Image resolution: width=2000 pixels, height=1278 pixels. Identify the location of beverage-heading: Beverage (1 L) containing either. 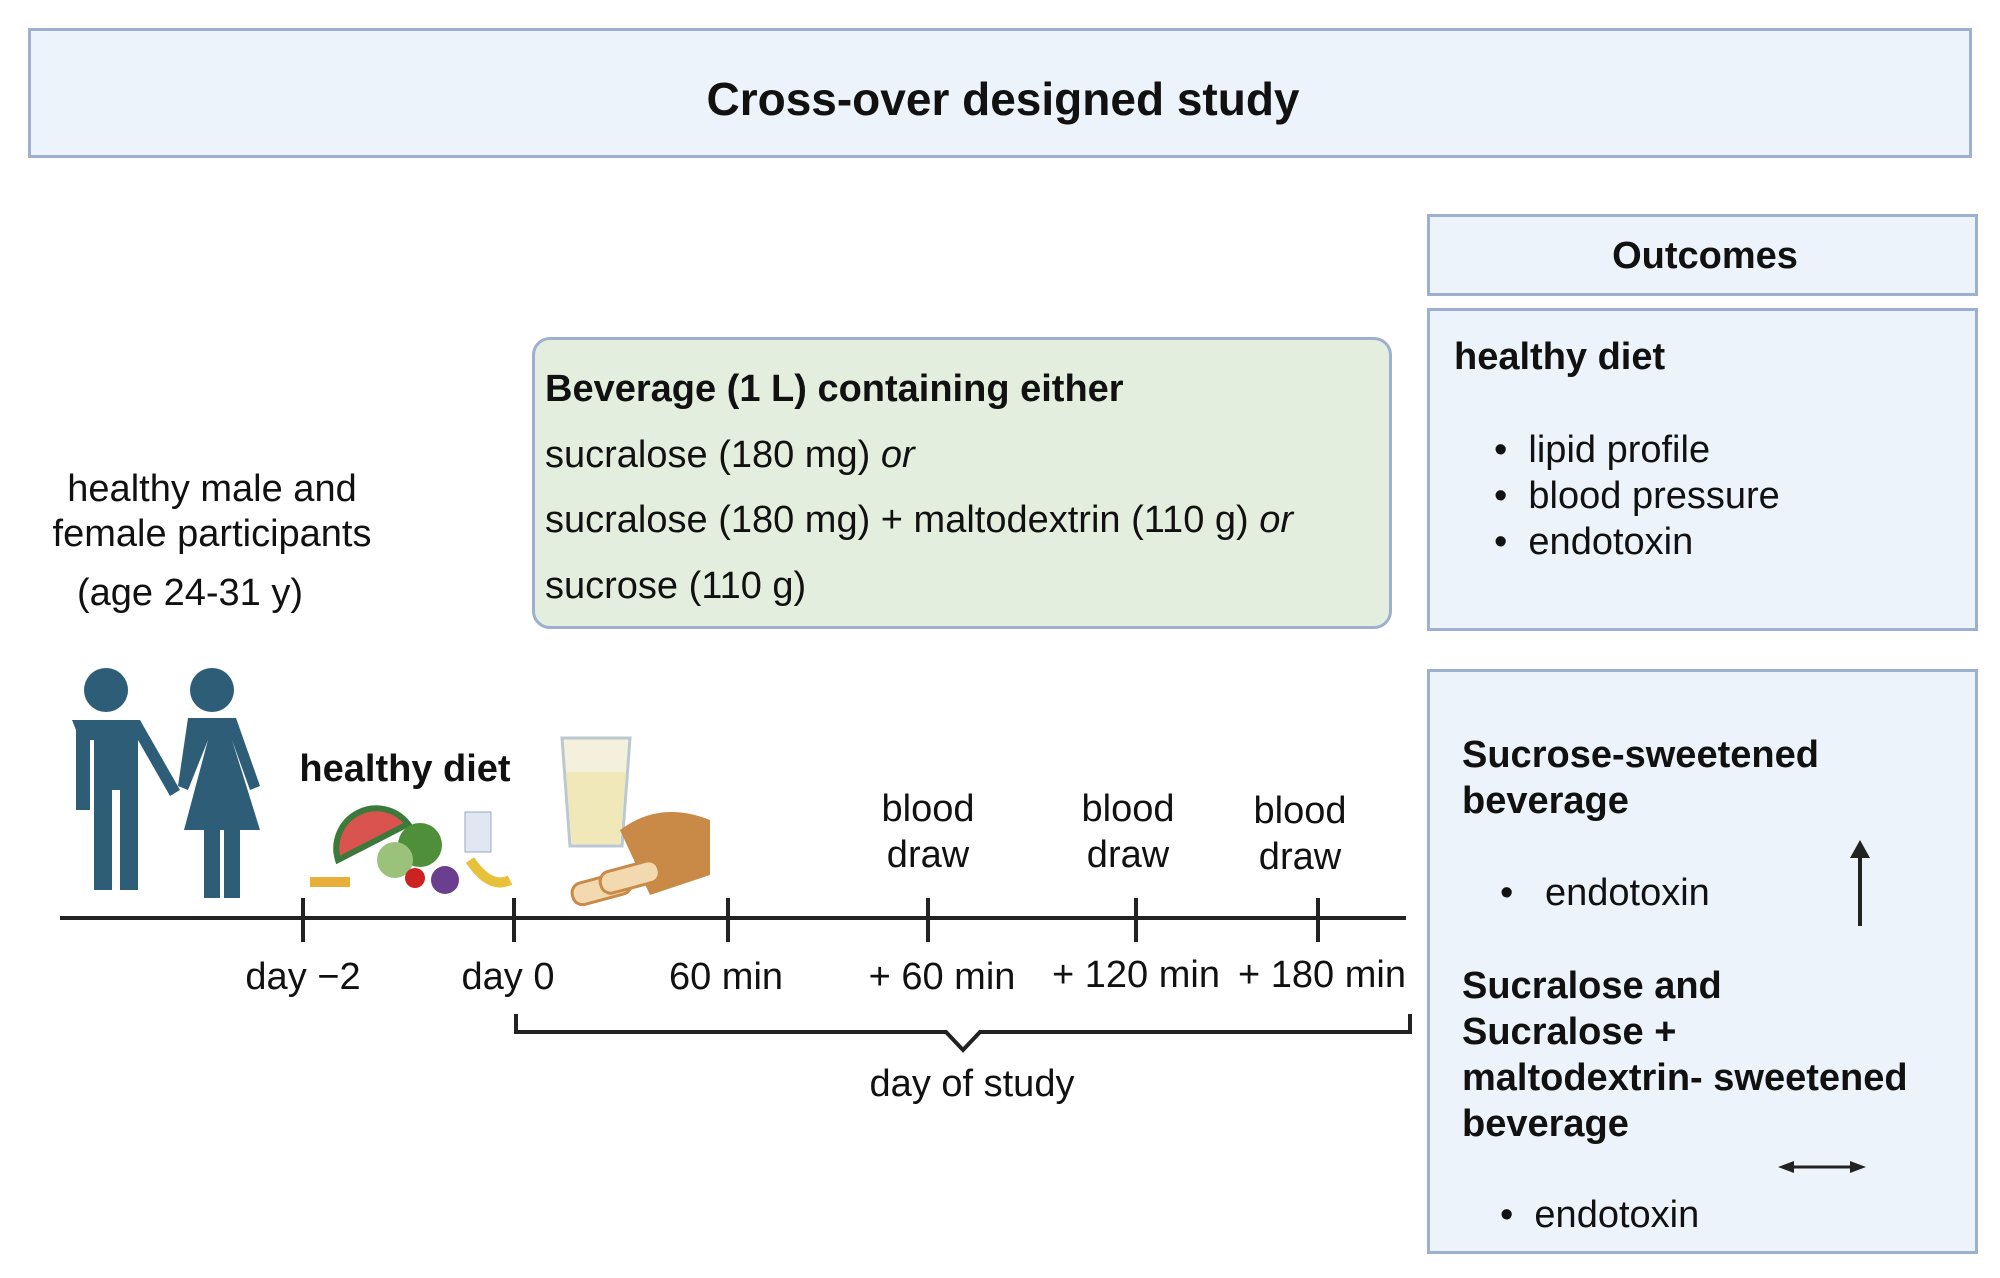
(834, 389).